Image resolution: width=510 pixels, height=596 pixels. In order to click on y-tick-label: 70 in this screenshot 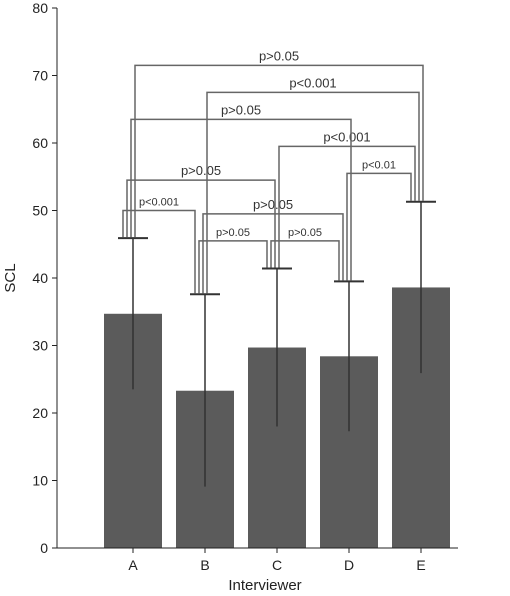, I will do `click(40, 76)`.